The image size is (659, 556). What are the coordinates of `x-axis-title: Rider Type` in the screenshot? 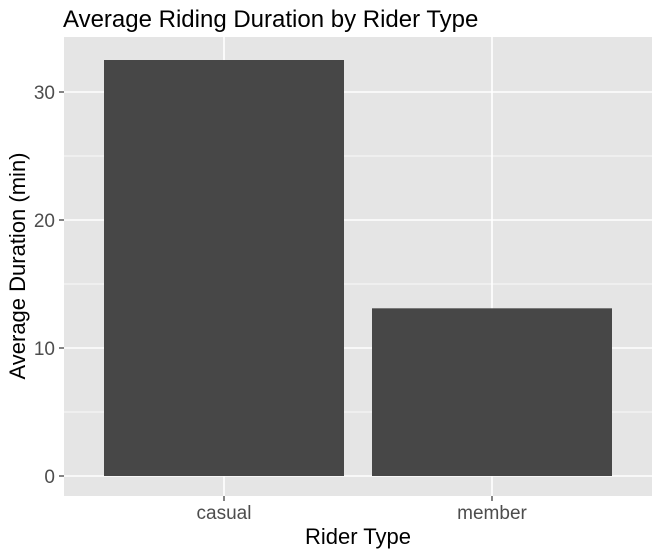 It's located at (358, 536).